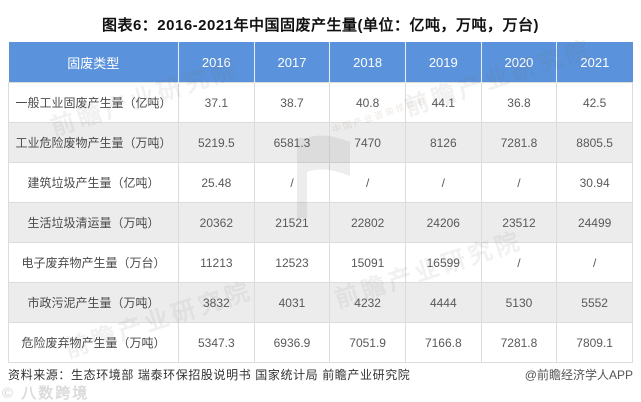 Image resolution: width=641 pixels, height=402 pixels. Describe the element at coordinates (367, 262) in the screenshot. I see `value-cell: 15091` at that location.